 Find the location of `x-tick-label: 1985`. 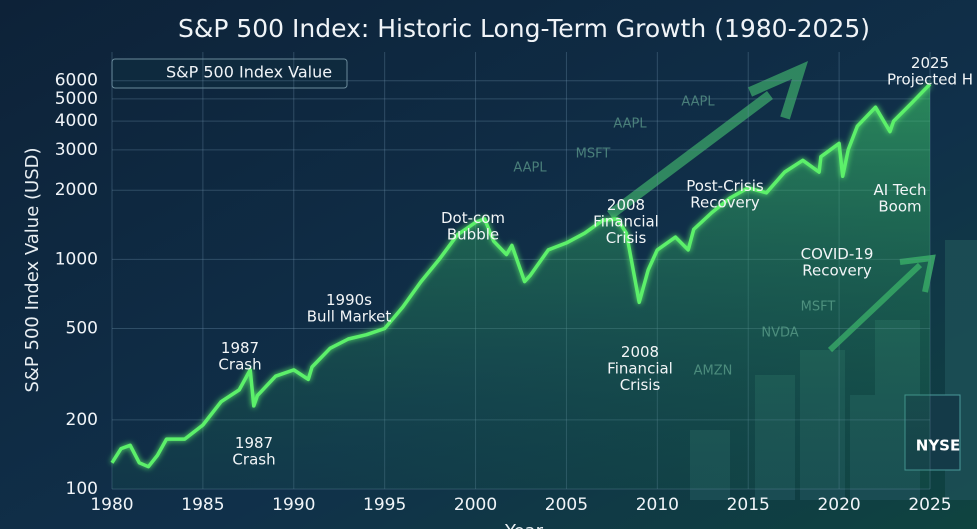

x-tick-label: 1985 is located at coordinates (202, 505).